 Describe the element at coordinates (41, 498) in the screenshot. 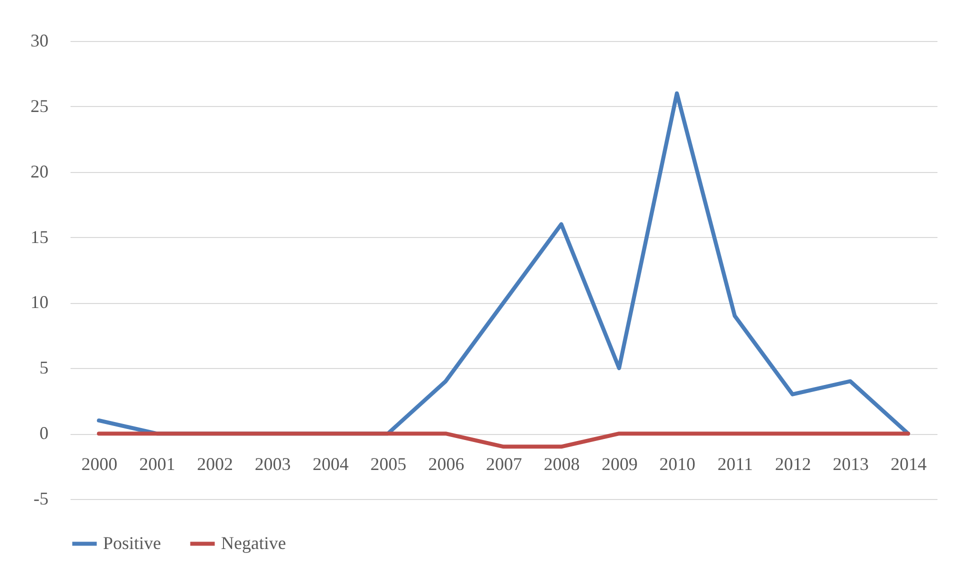

I see `y-tick-label: -5` at that location.